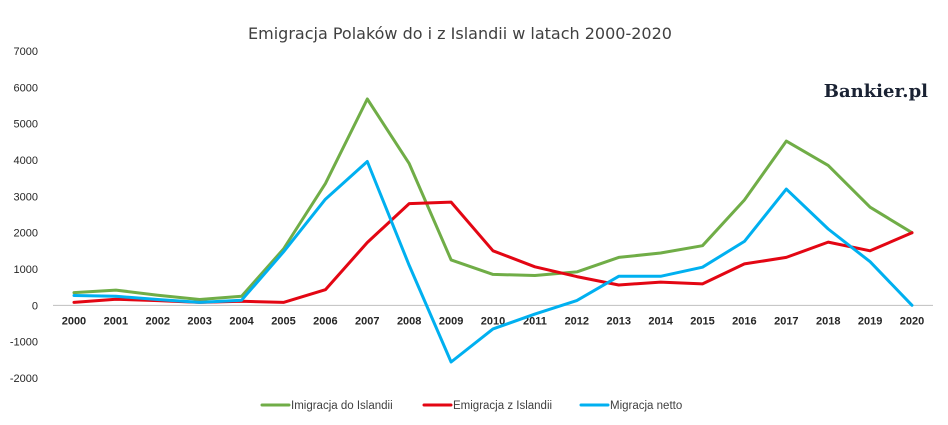  I want to click on x-tick-label: 2017, so click(786, 321).